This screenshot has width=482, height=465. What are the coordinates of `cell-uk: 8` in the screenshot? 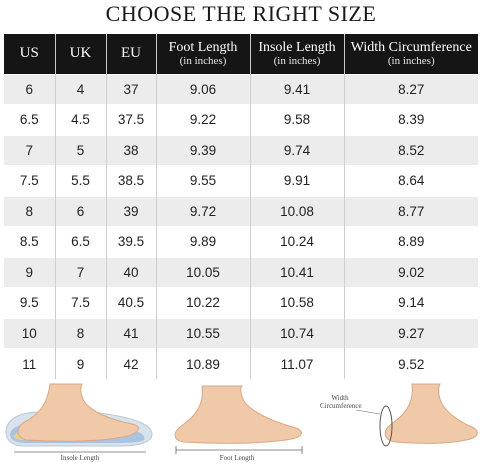 It's located at (80, 333).